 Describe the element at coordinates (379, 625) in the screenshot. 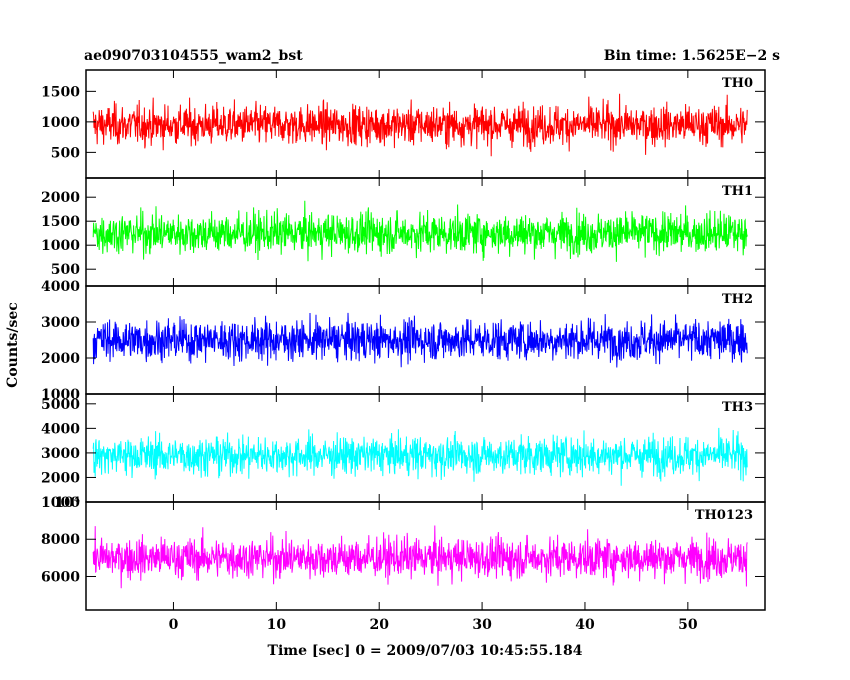

I see `x-tick-label: 20` at that location.